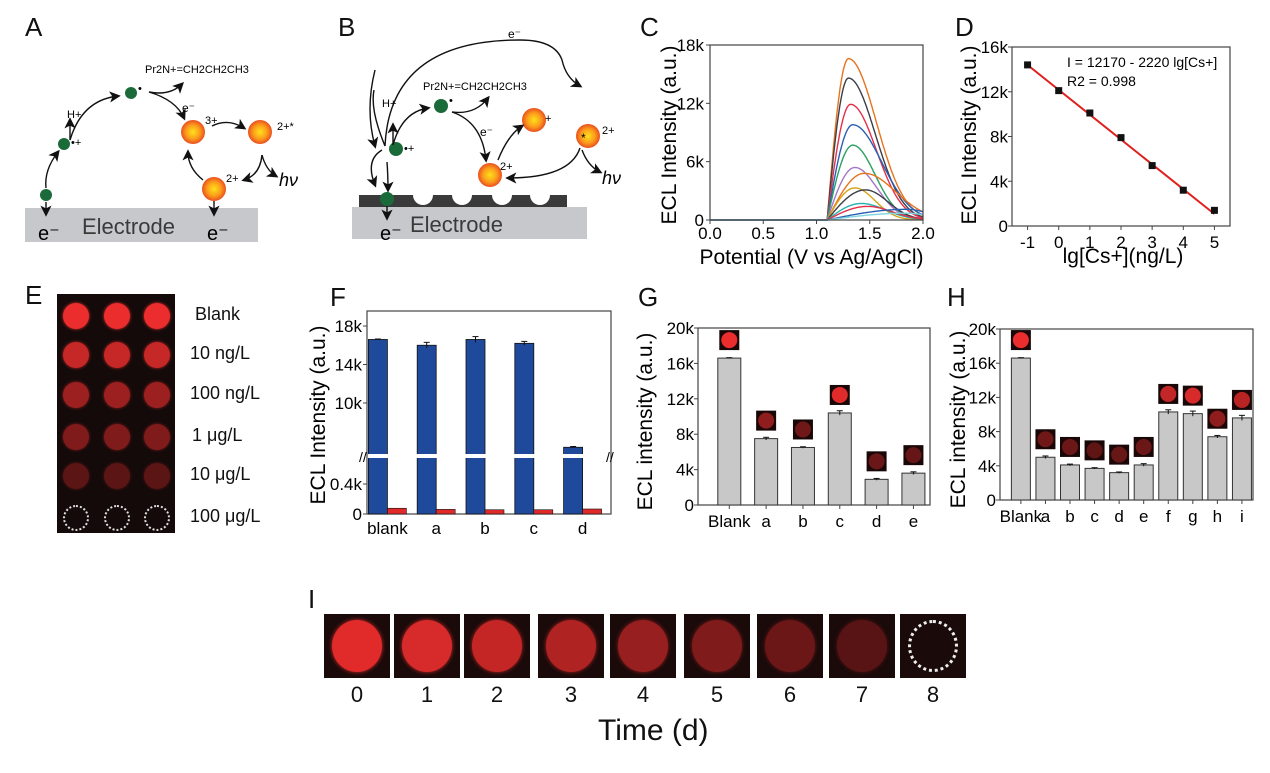 The image size is (1270, 773). I want to click on ru-2plus, so click(214, 189).